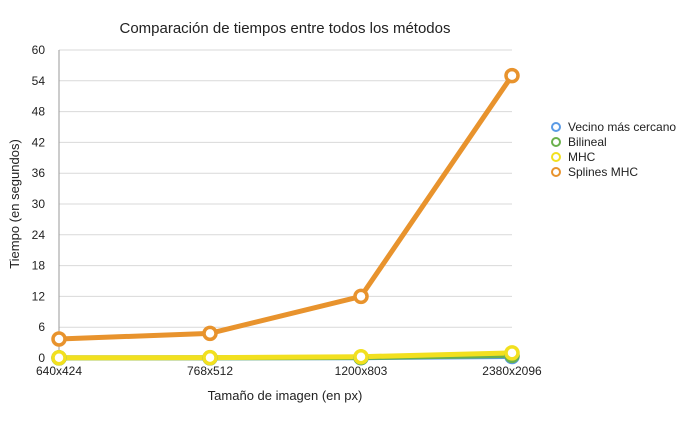 This screenshot has width=695, height=427. I want to click on series-line, so click(285, 355).